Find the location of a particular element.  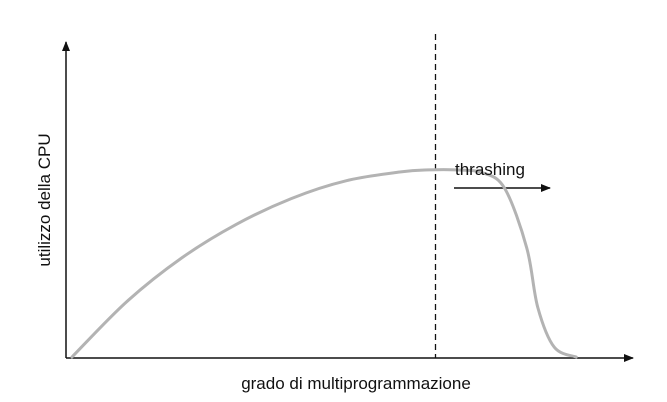

y-axis-label: utilizzo della CPU is located at coordinates (44, 199).